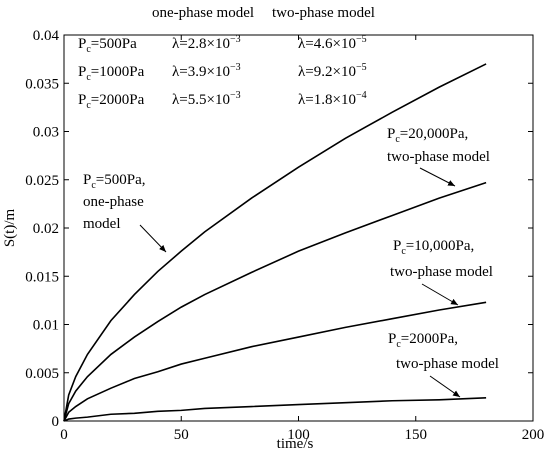  Describe the element at coordinates (361, 95) in the screenshot. I see `table-cell-part: −4` at that location.